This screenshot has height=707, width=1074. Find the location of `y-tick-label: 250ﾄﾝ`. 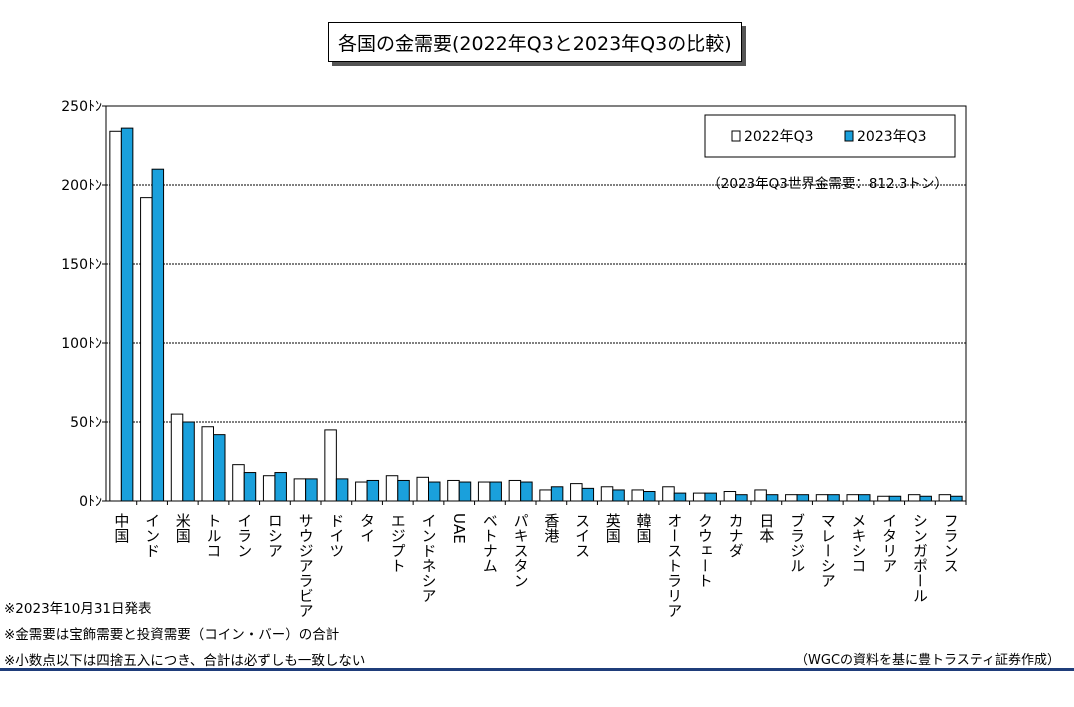

y-tick-label: 250ﾄﾝ is located at coordinates (81, 107).